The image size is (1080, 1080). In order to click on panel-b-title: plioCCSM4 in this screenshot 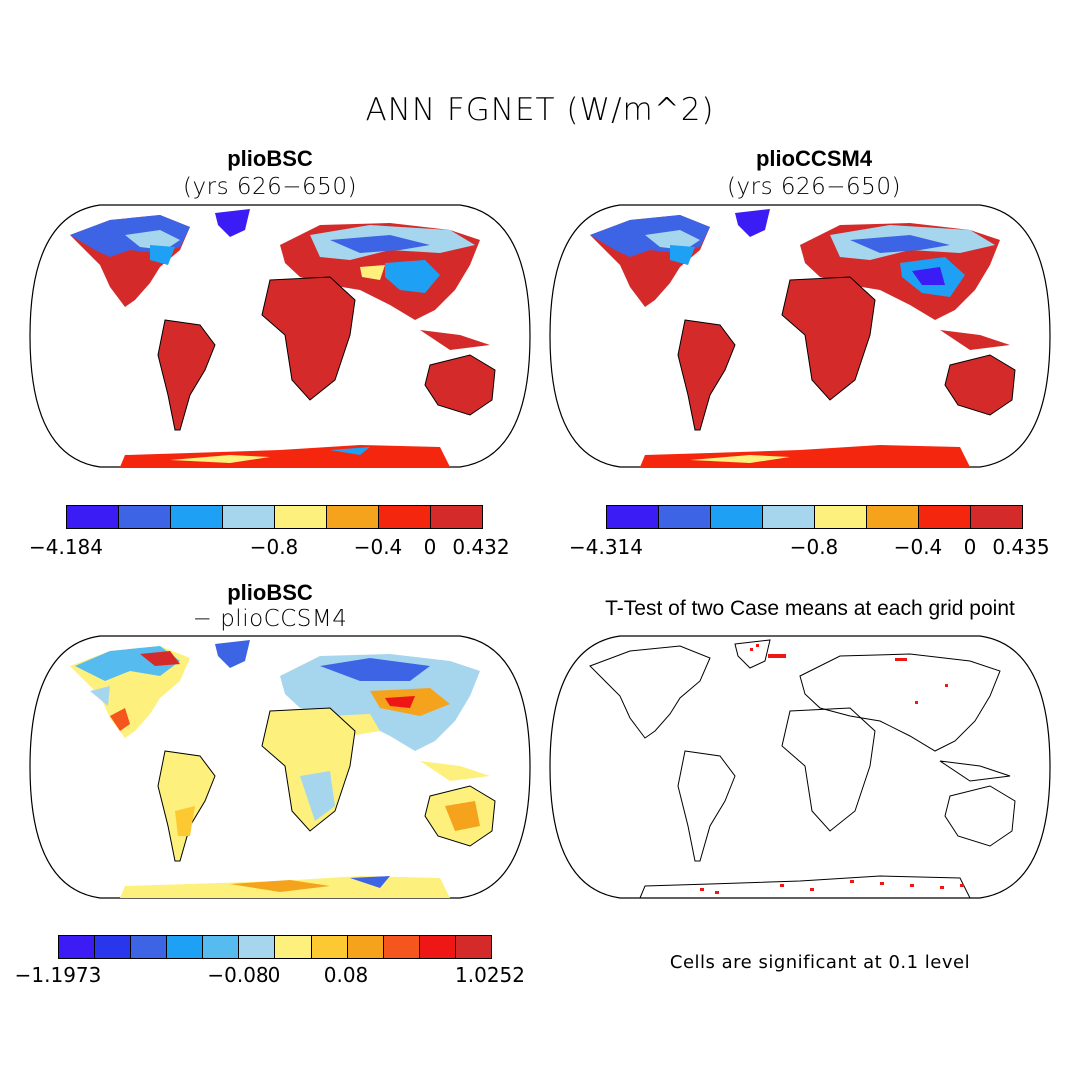, I will do `click(814, 158)`.